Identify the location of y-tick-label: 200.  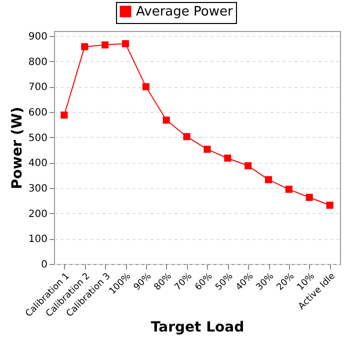
(38, 214).